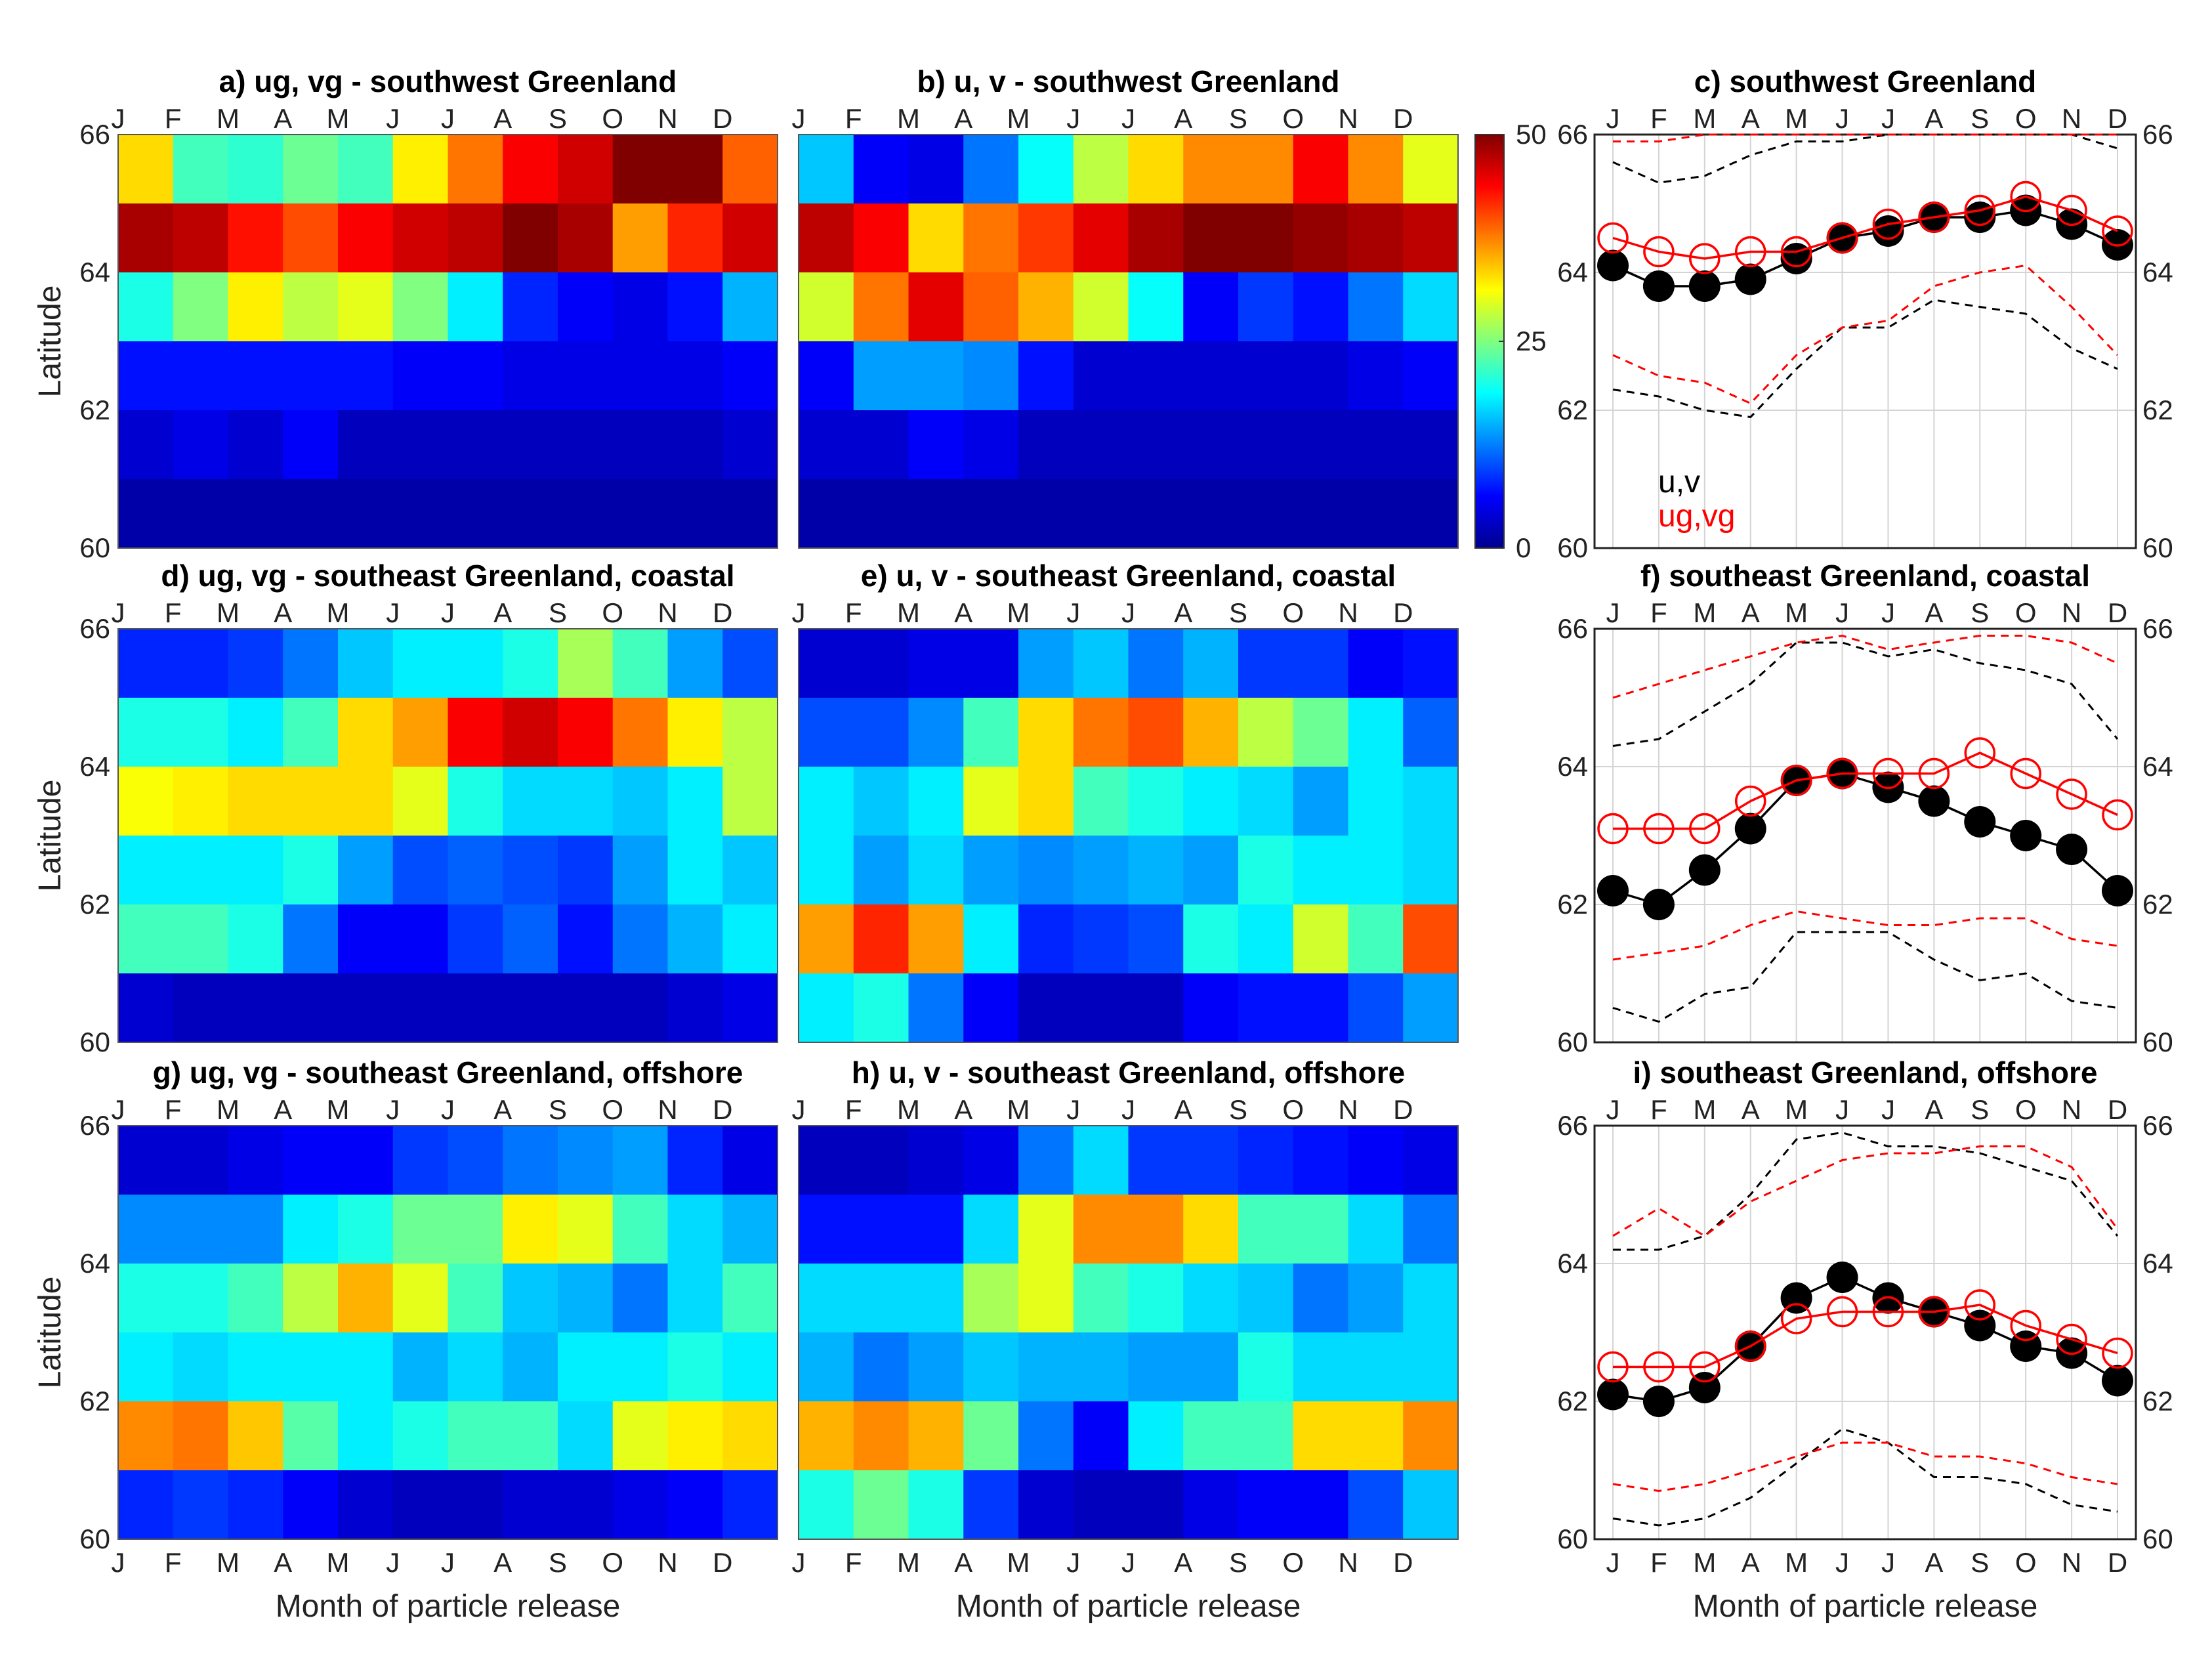 The width and height of the screenshot is (2212, 1658). What do you see at coordinates (1403, 1109) in the screenshot?
I see `month-tick-label: D` at bounding box center [1403, 1109].